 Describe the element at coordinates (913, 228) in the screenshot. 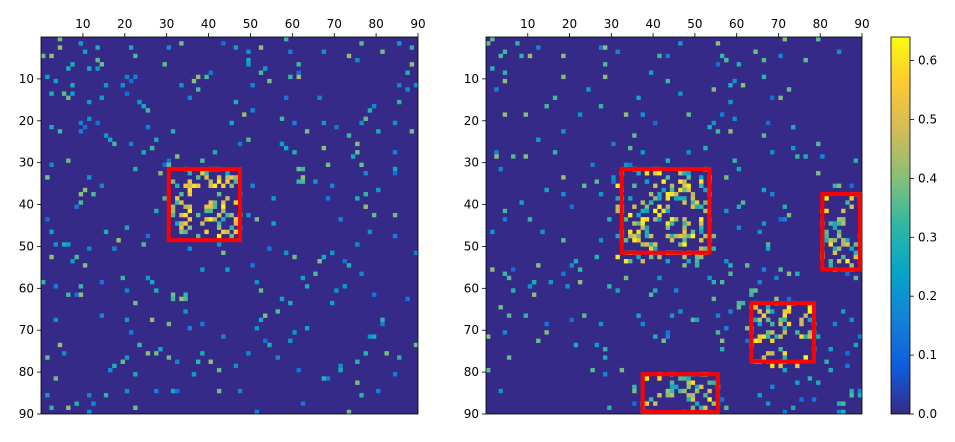

I see `colorbar: 0.0 0.1 0.2 0.3 0.4 0.5 0.6` at that location.